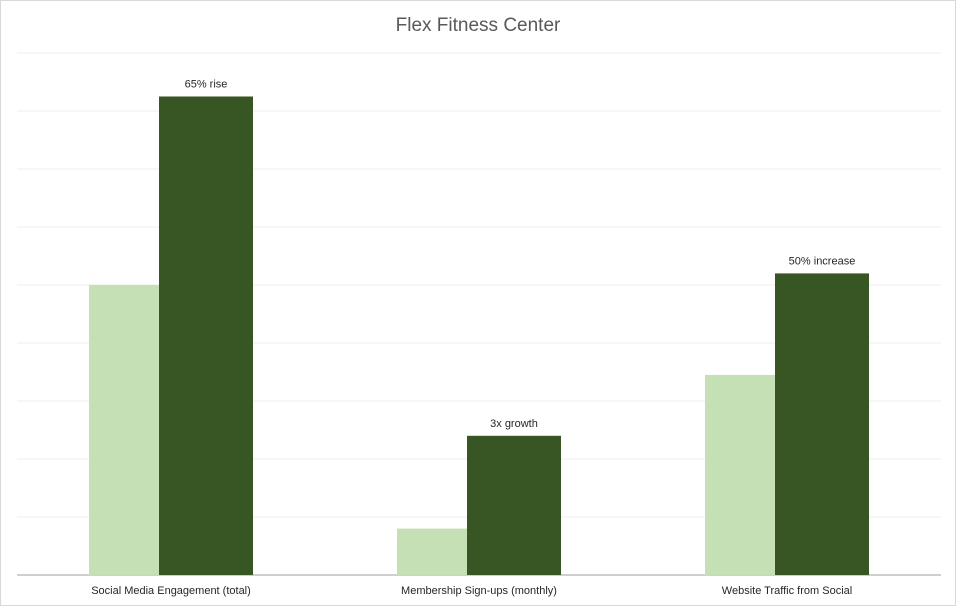 This screenshot has width=956, height=606. I want to click on data-label: 65% rise, so click(206, 85).